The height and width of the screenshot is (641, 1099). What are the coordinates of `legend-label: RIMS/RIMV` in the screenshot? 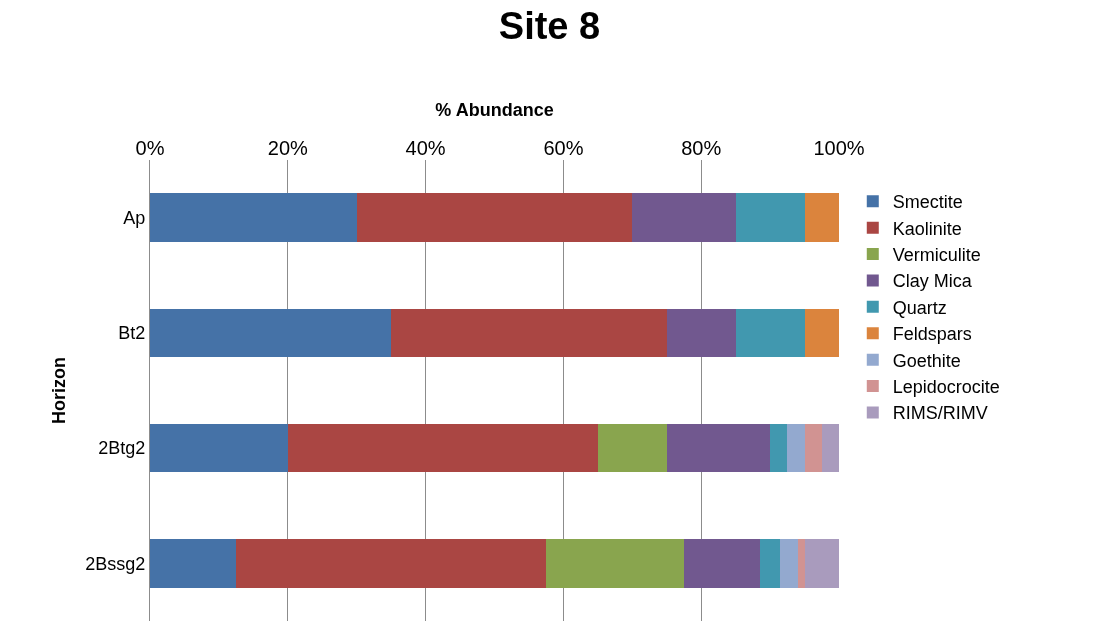 It's located at (940, 413).